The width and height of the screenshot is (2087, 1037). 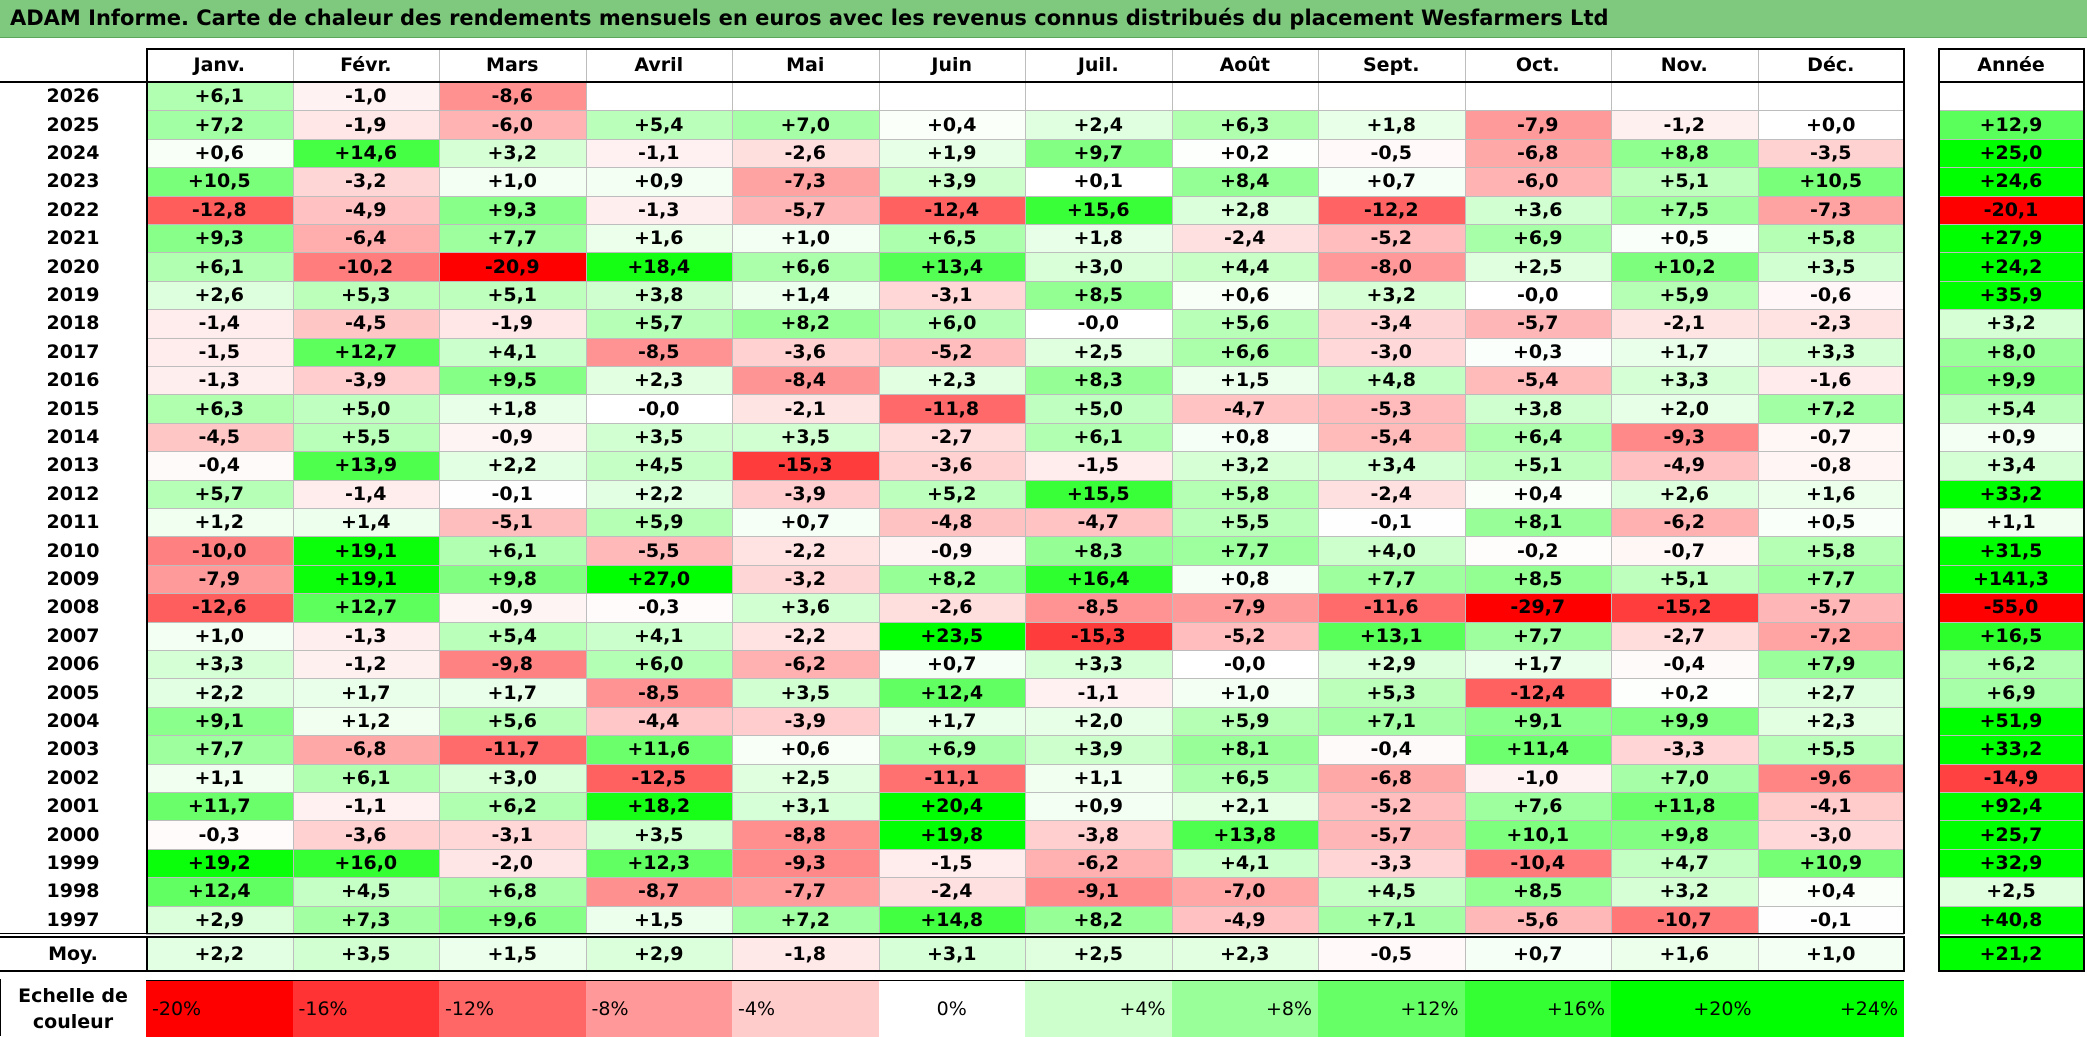 What do you see at coordinates (73, 323) in the screenshot?
I see `row-year-label: 2018` at bounding box center [73, 323].